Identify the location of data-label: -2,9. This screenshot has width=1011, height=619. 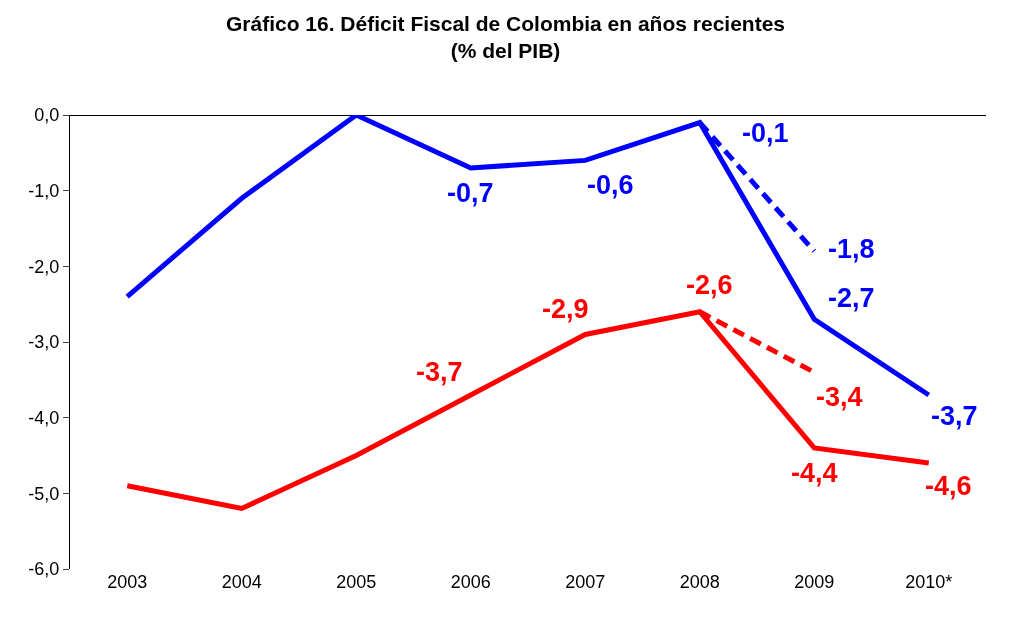
(565, 309).